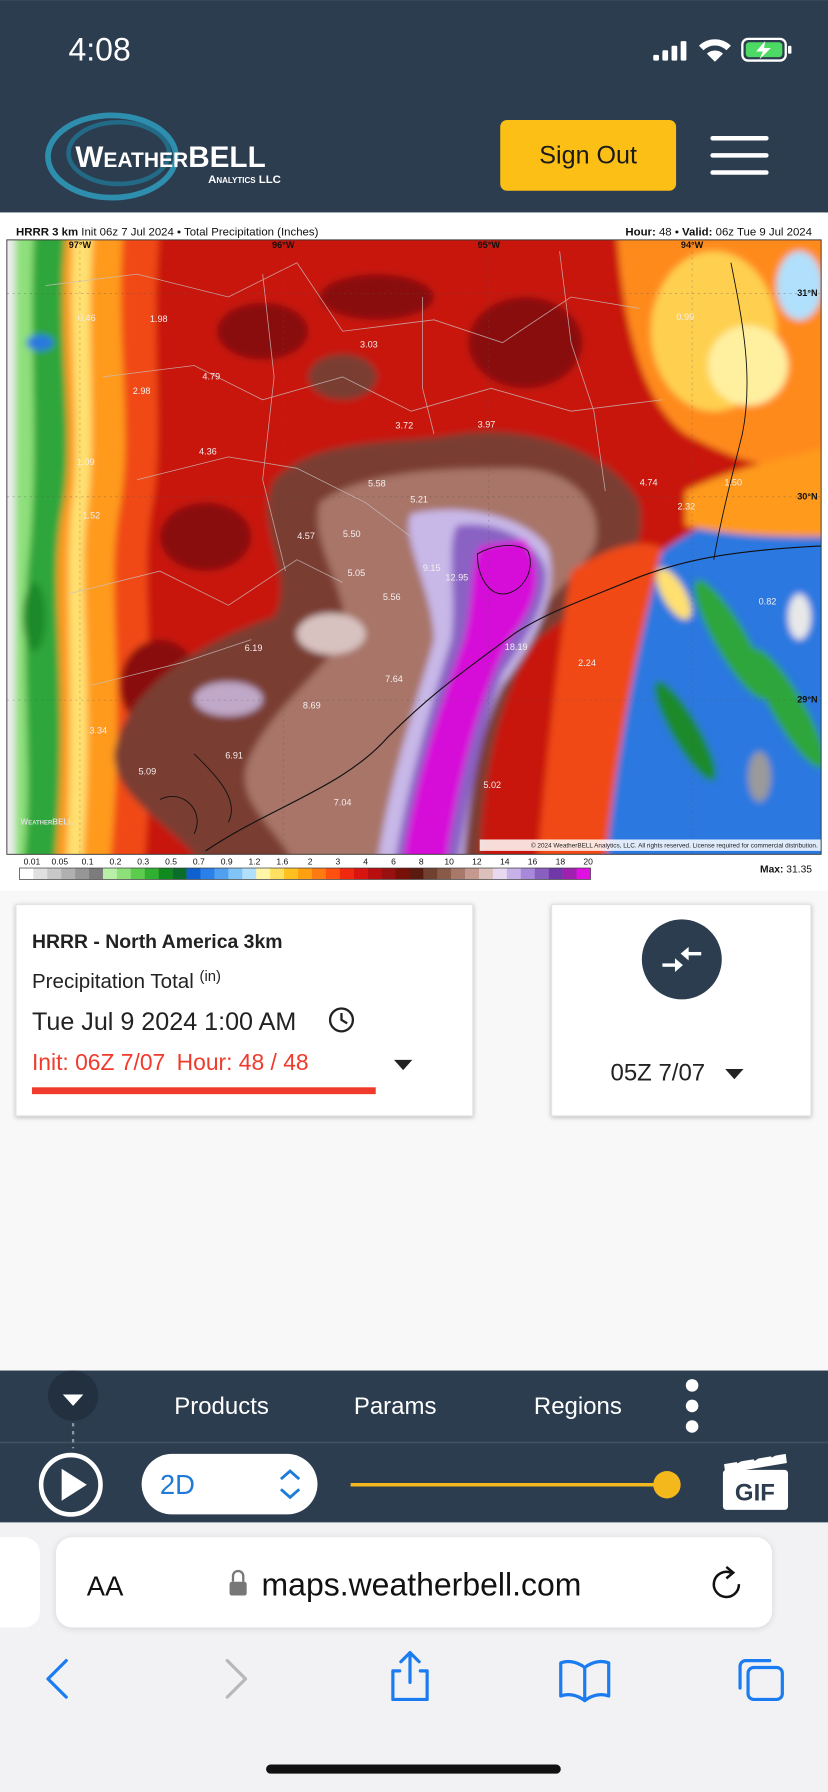 The image size is (828, 1792). I want to click on sign-out-label: Sign Out, so click(588, 155).